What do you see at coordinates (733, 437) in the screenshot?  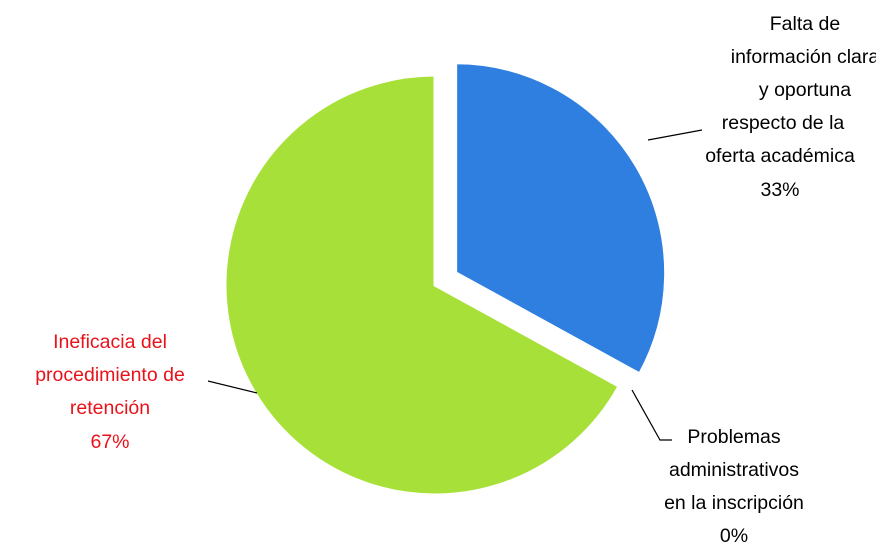 I see `slice-label-admin-line-1: Problemas` at bounding box center [733, 437].